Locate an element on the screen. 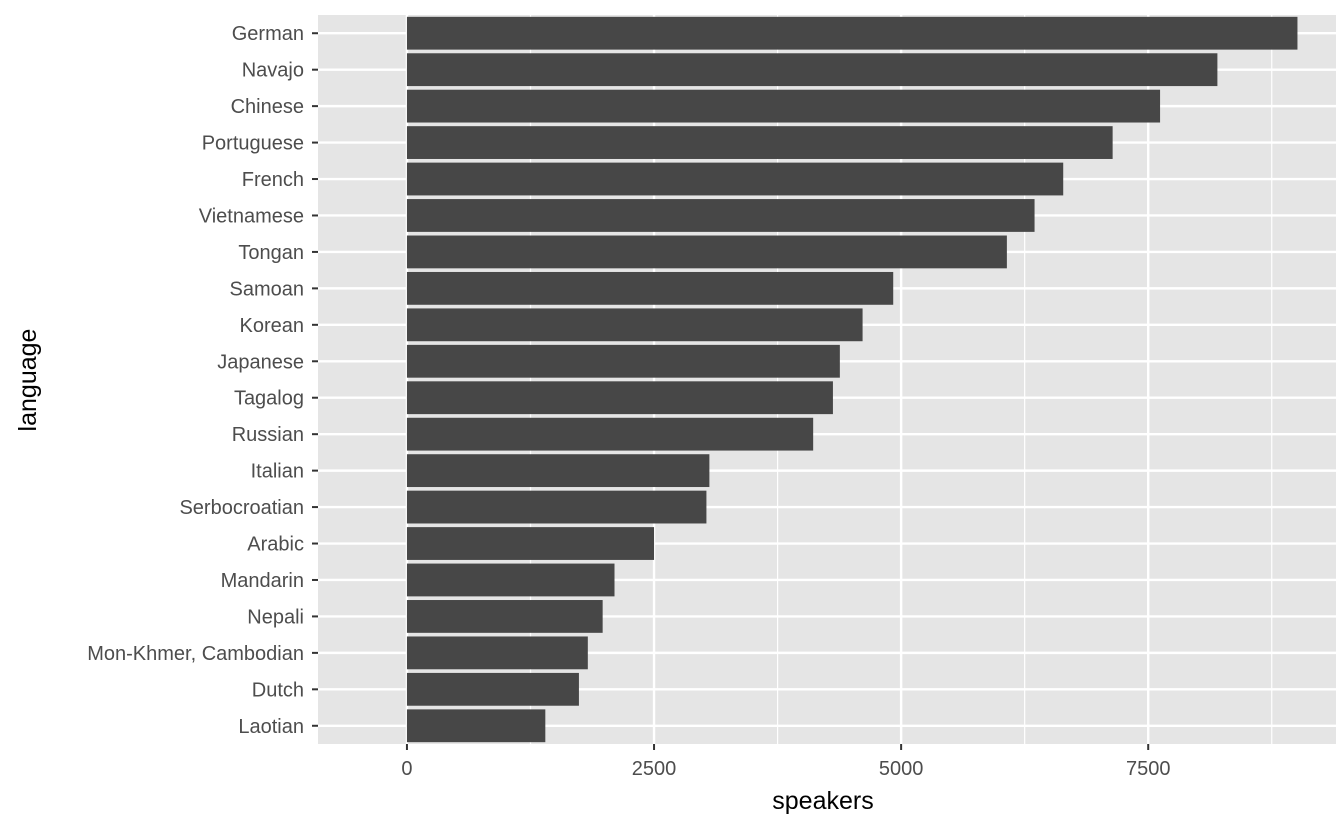  y-tick-label: Mandarin is located at coordinates (262, 581).